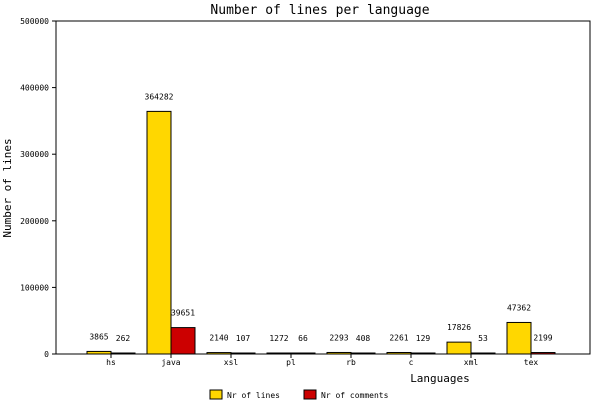 The image size is (600, 400). What do you see at coordinates (34, 21) in the screenshot?
I see `y-tick-label: 500000` at bounding box center [34, 21].